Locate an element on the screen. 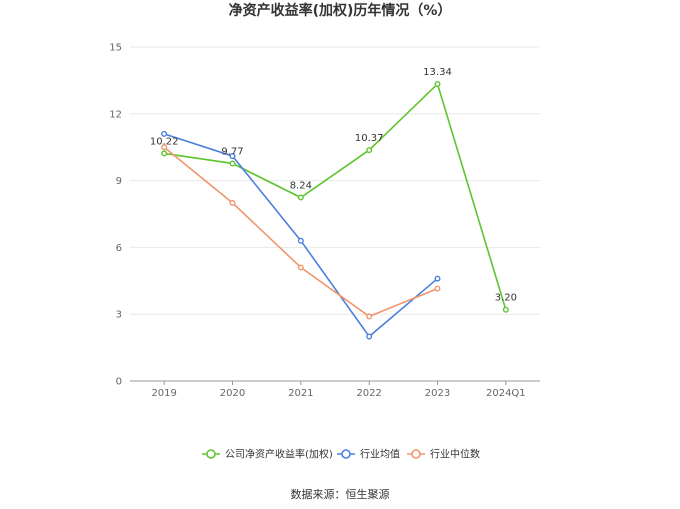  x-tick-label: 2024Q1 is located at coordinates (506, 393).